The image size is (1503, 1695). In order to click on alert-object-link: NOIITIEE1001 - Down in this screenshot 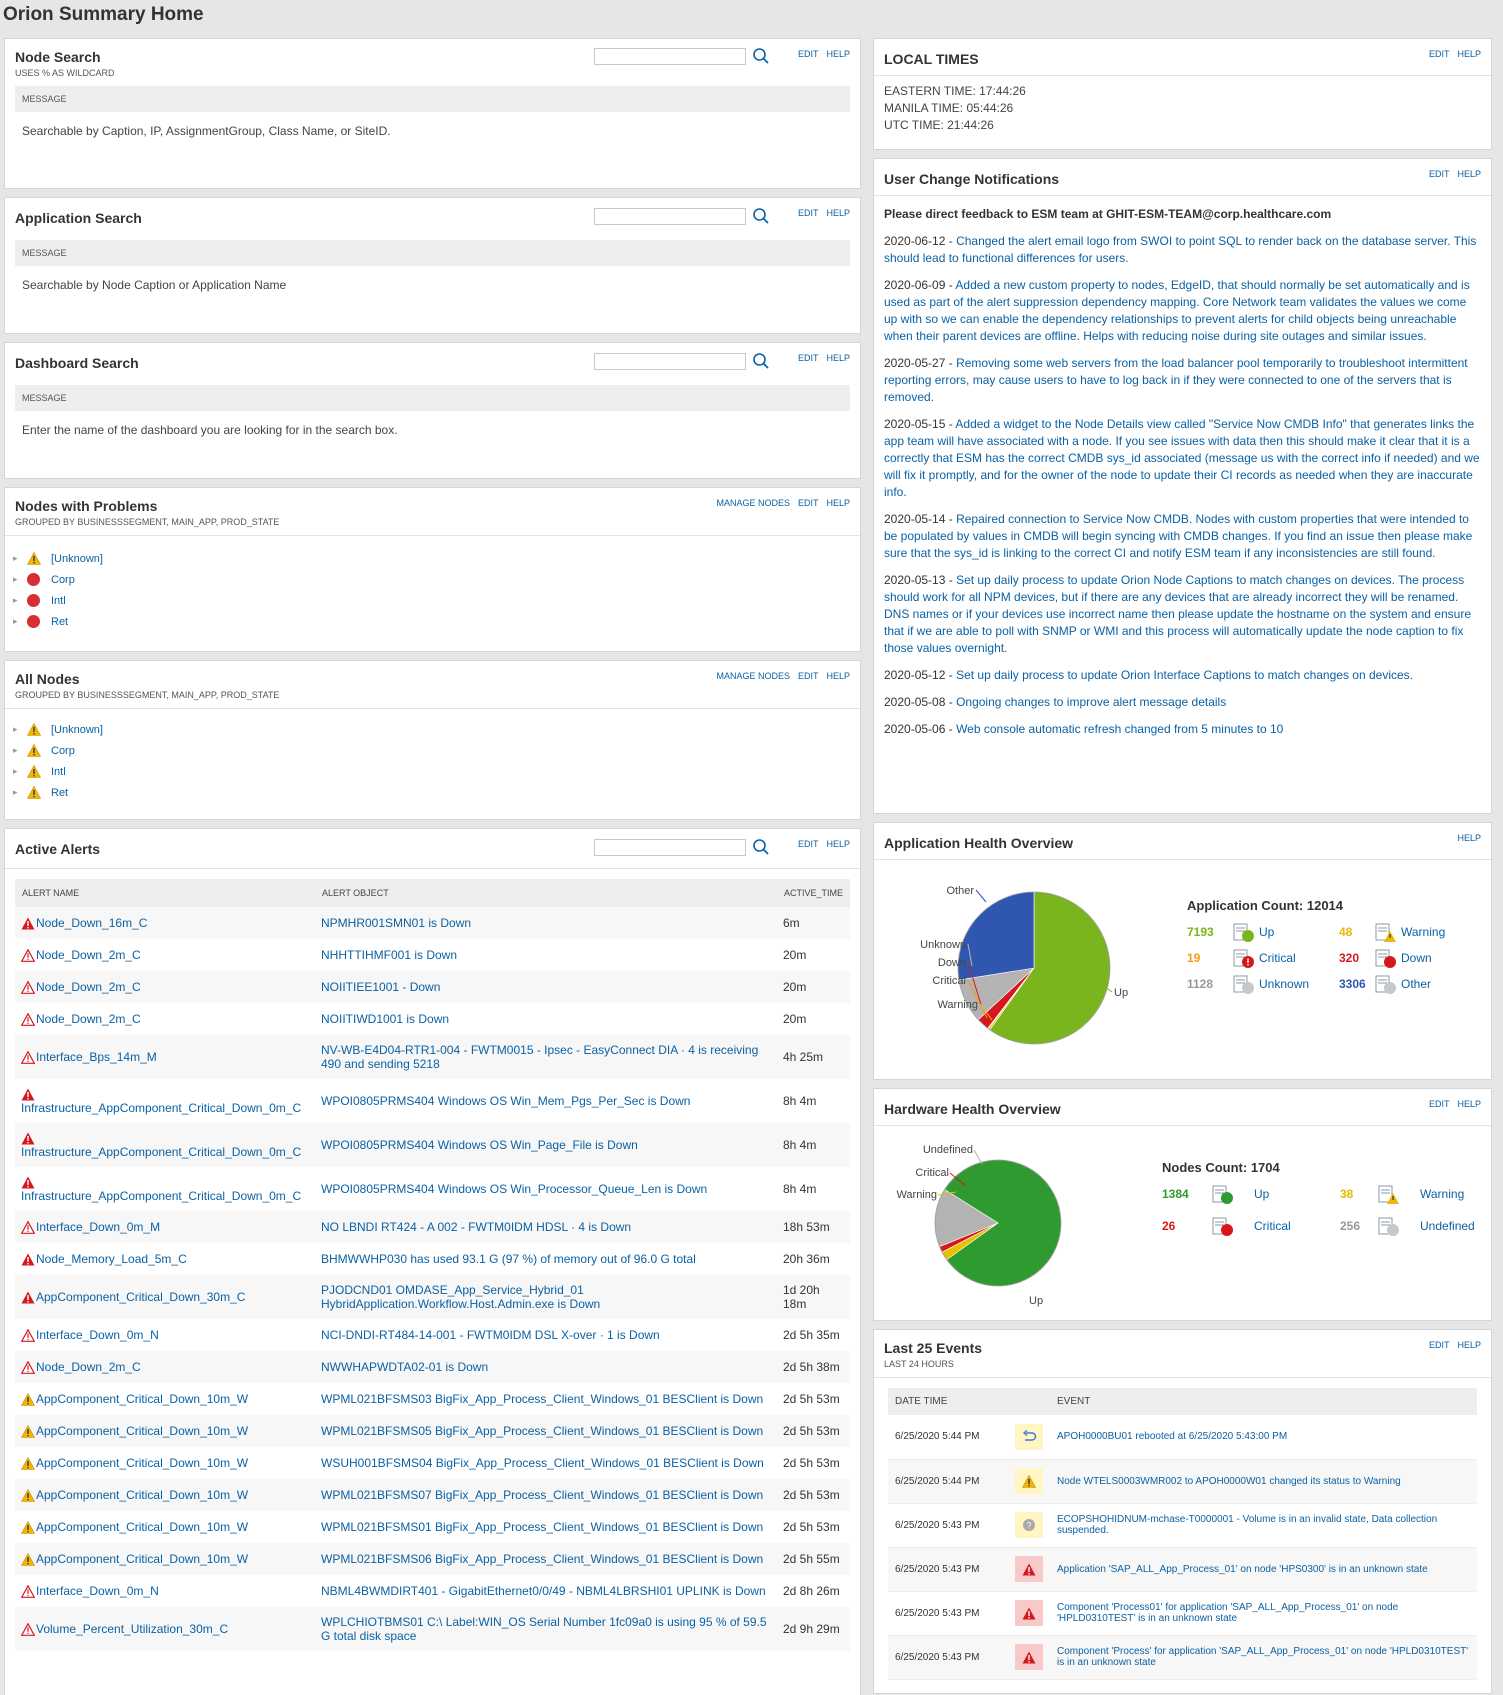, I will do `click(381, 987)`.